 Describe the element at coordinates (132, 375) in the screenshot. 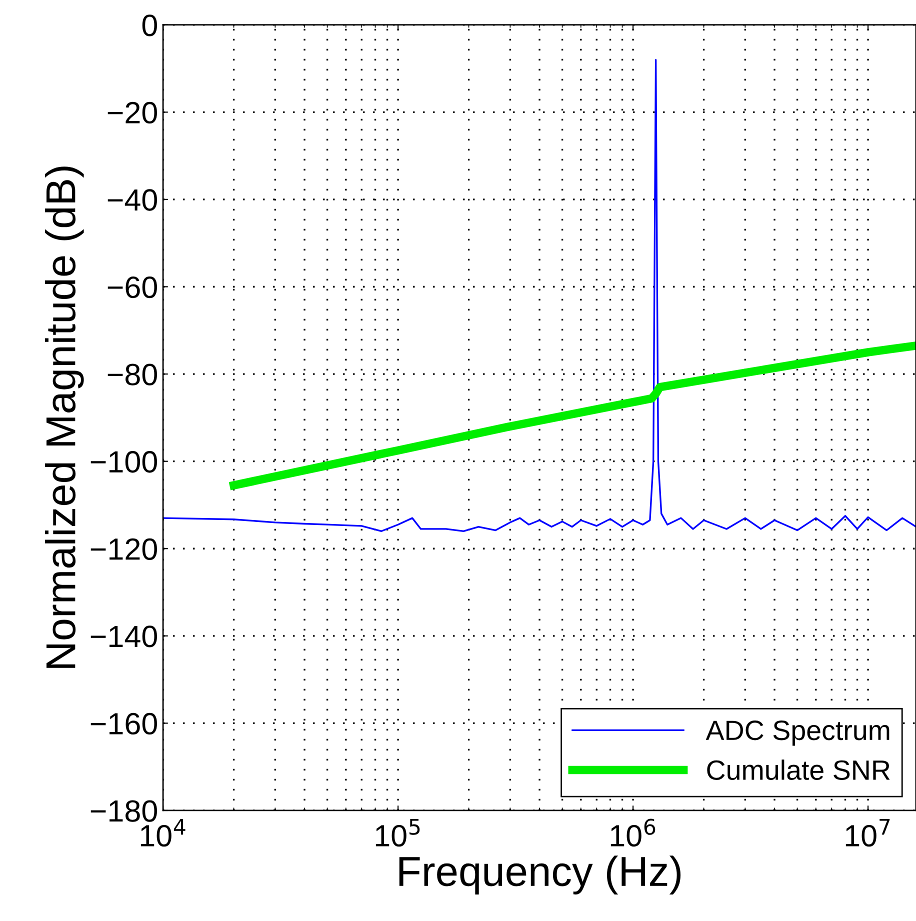

I see `y-tick-label: −80` at that location.